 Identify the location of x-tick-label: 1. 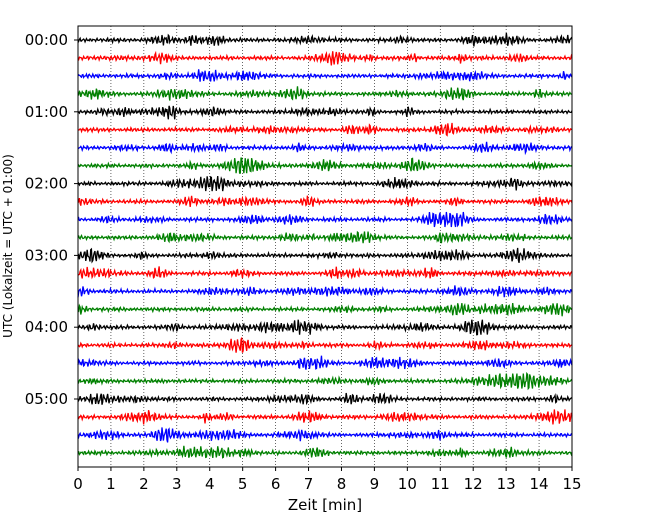
(111, 484).